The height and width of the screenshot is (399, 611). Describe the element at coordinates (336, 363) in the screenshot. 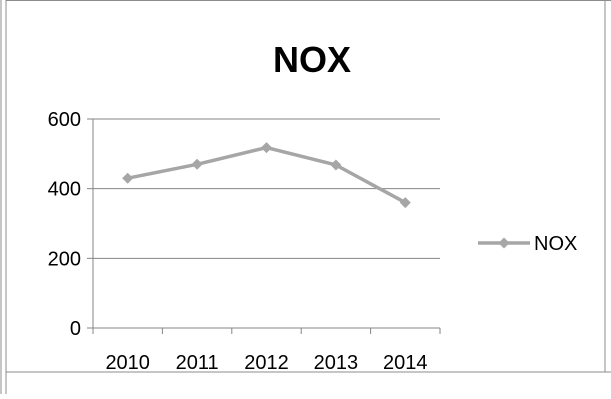

I see `x-tick-label: 2013` at that location.